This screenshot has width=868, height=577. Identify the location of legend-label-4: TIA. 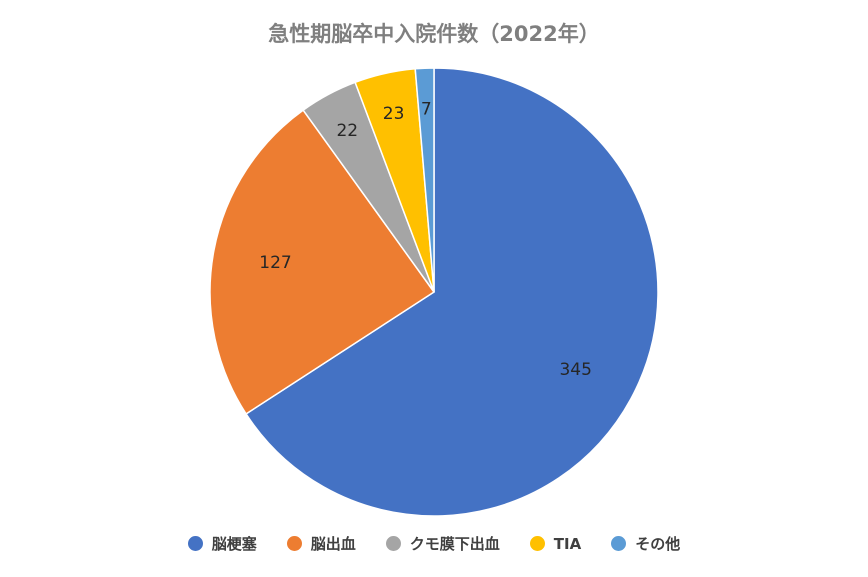
(567, 543).